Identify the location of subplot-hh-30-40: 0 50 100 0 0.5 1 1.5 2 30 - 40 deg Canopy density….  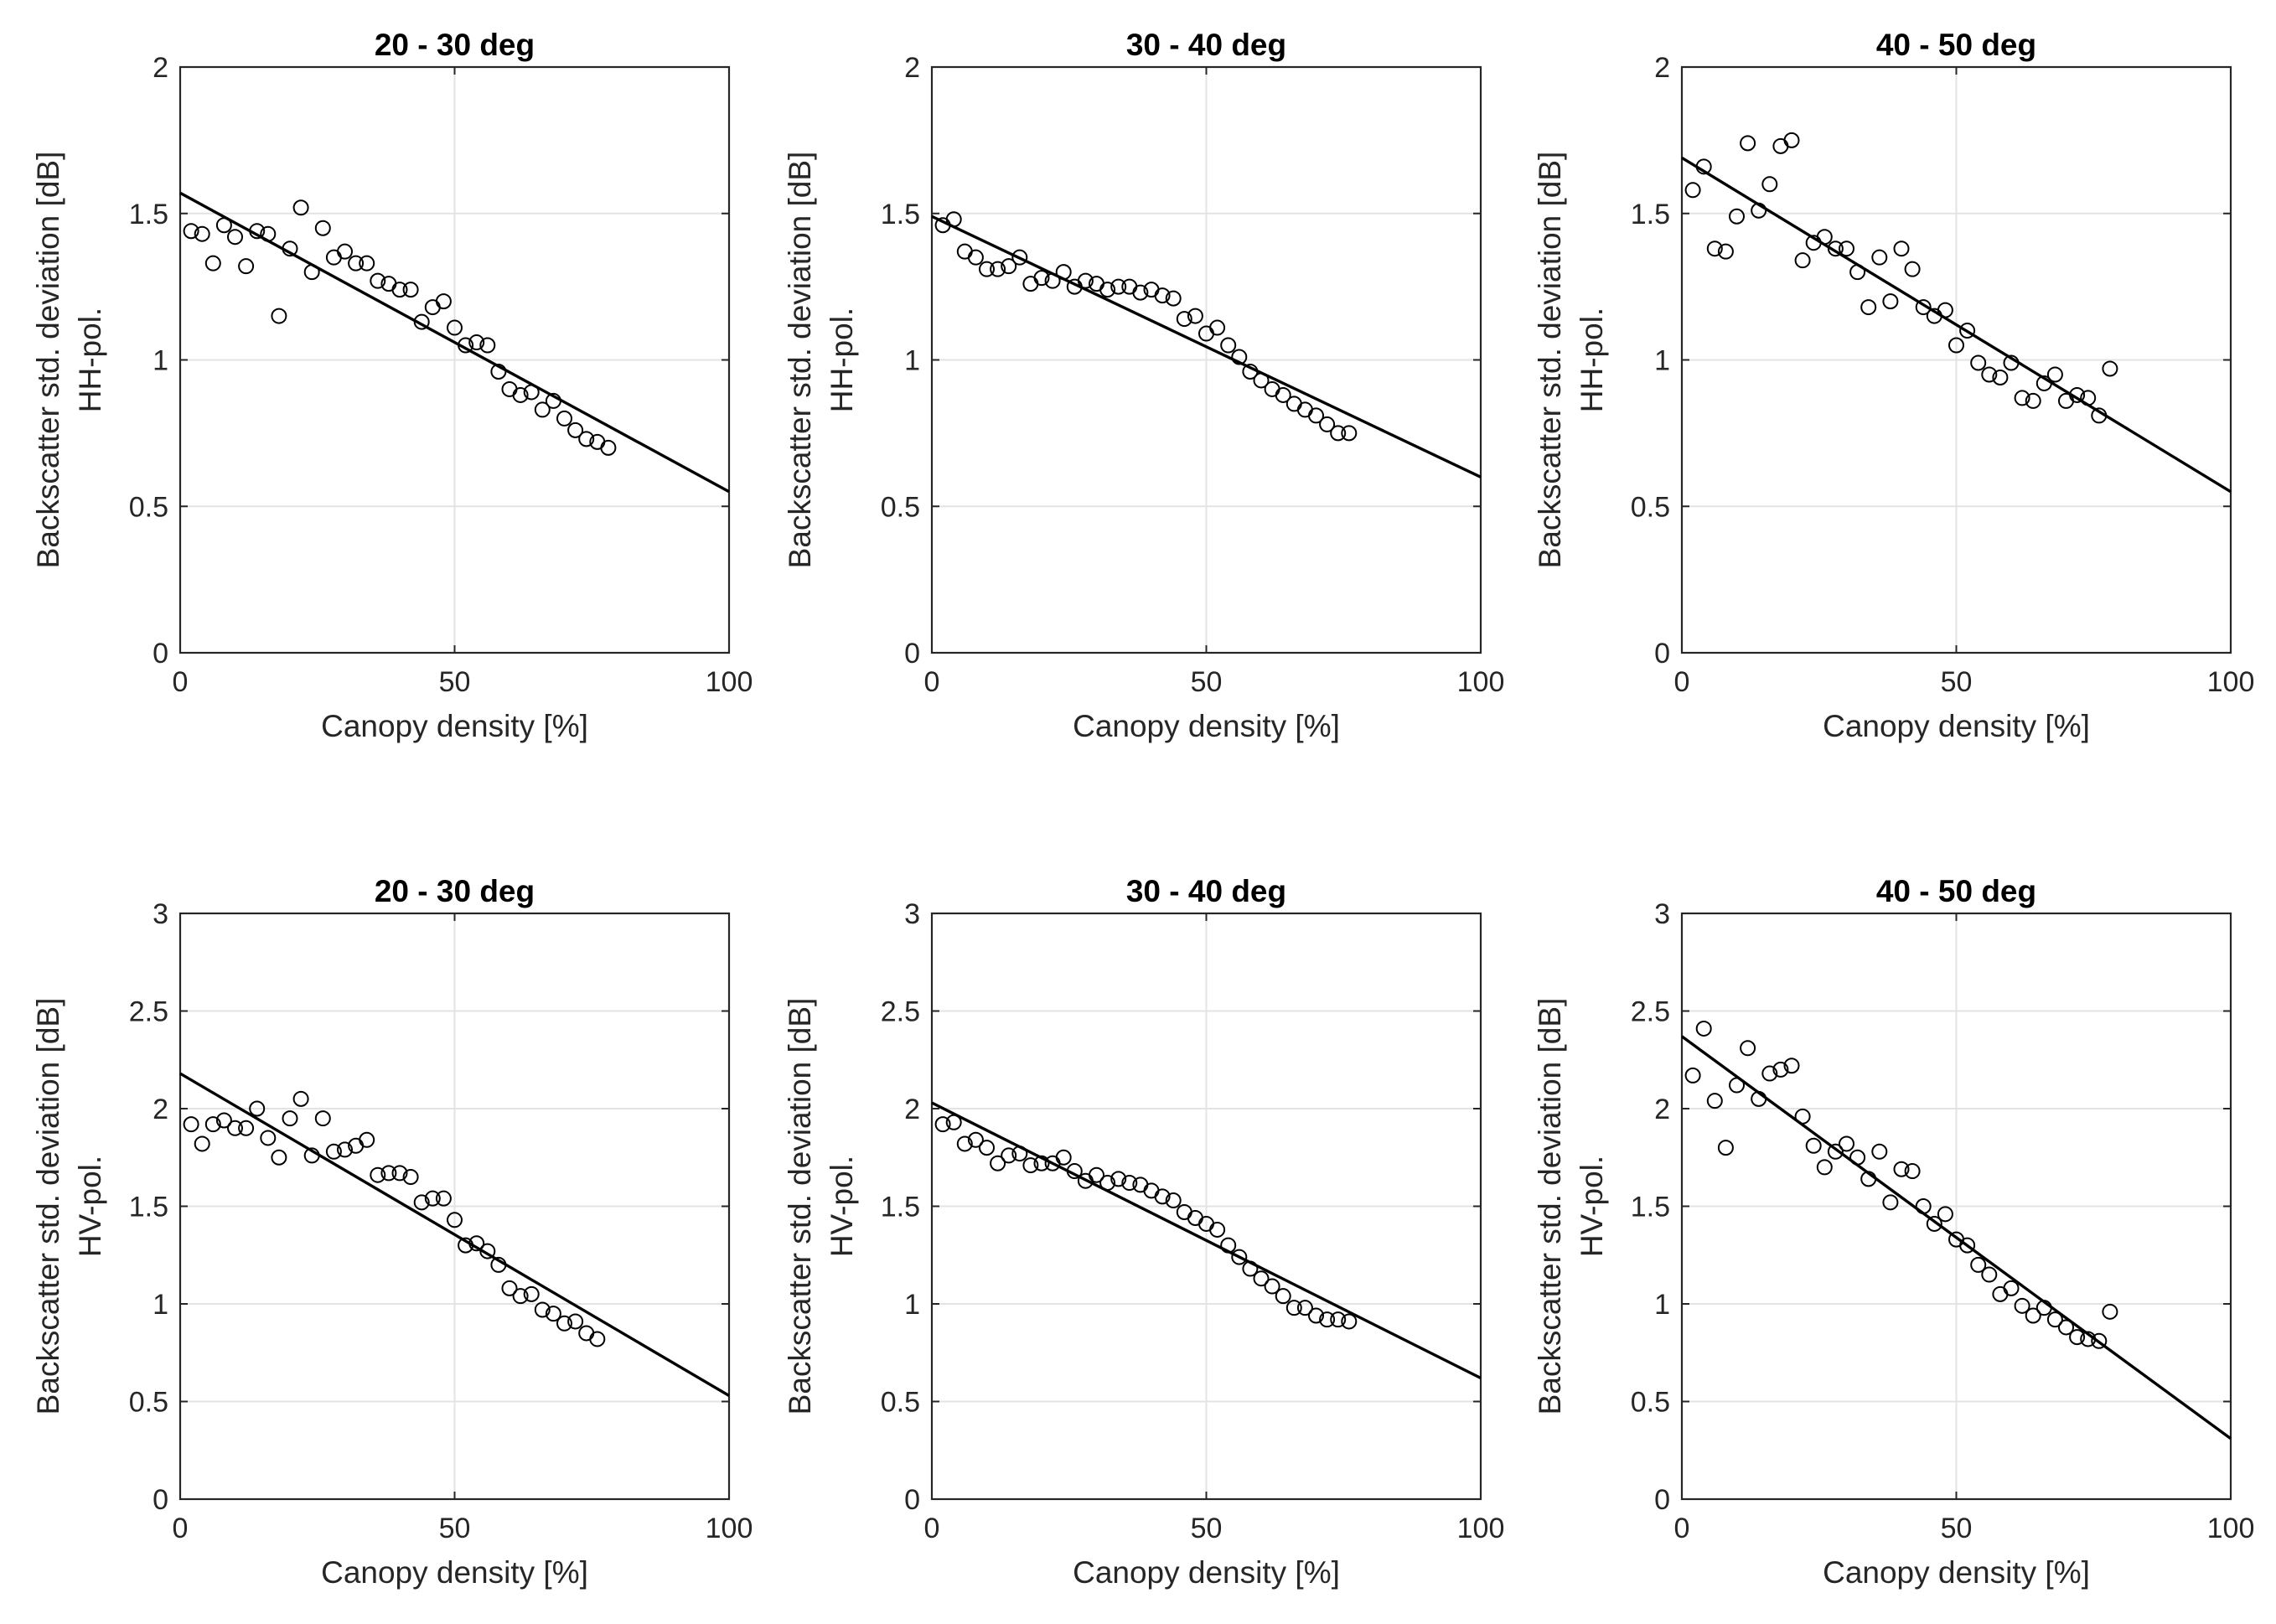
(1143, 385).